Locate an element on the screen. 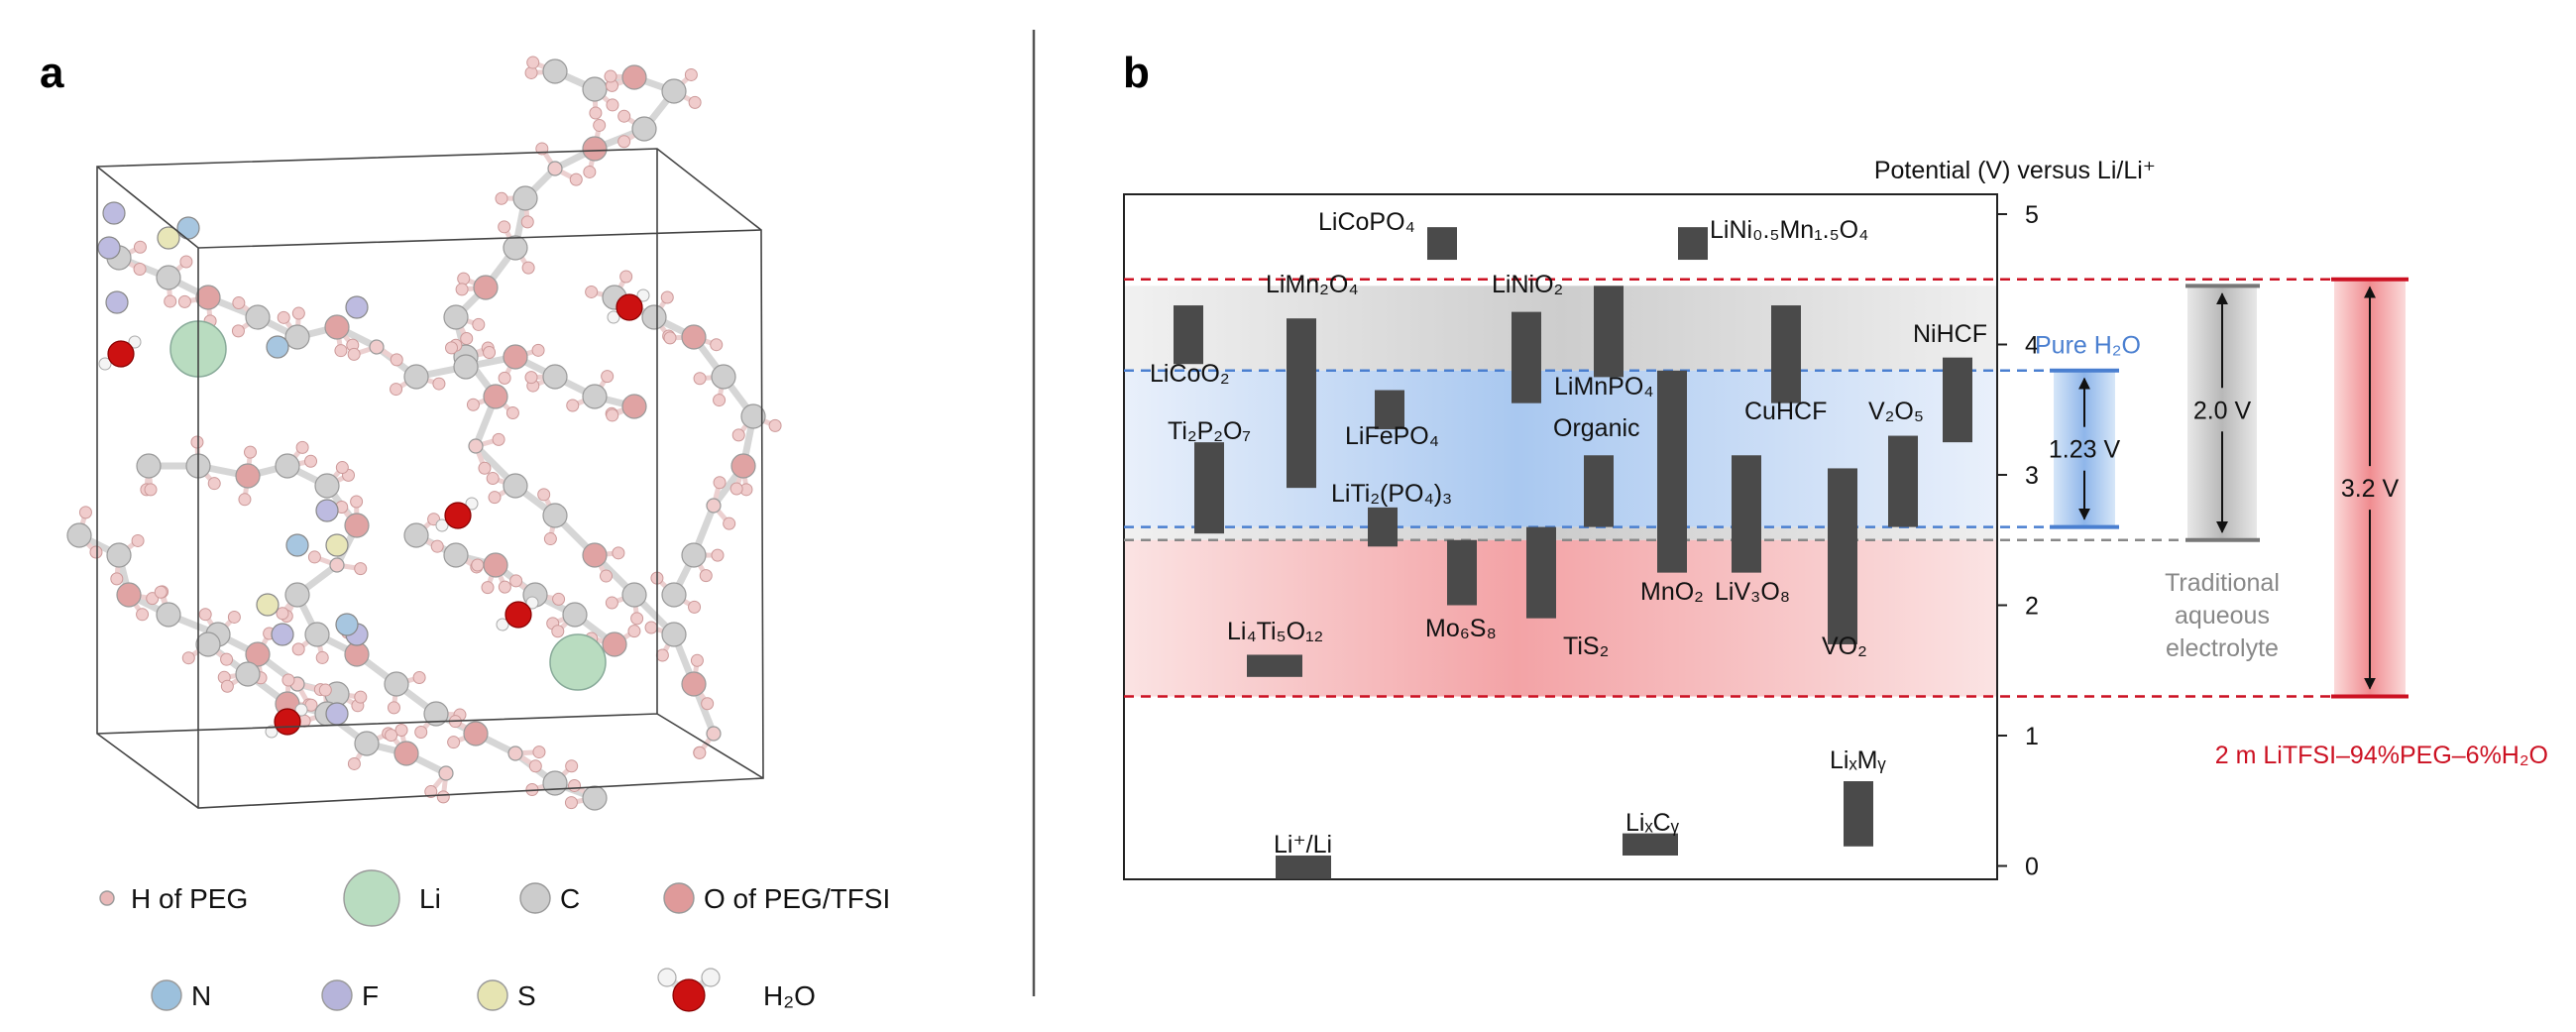 Image resolution: width=2576 pixels, height=1032 pixels. material-label-linio2: LiNiO₂ is located at coordinates (1527, 284).